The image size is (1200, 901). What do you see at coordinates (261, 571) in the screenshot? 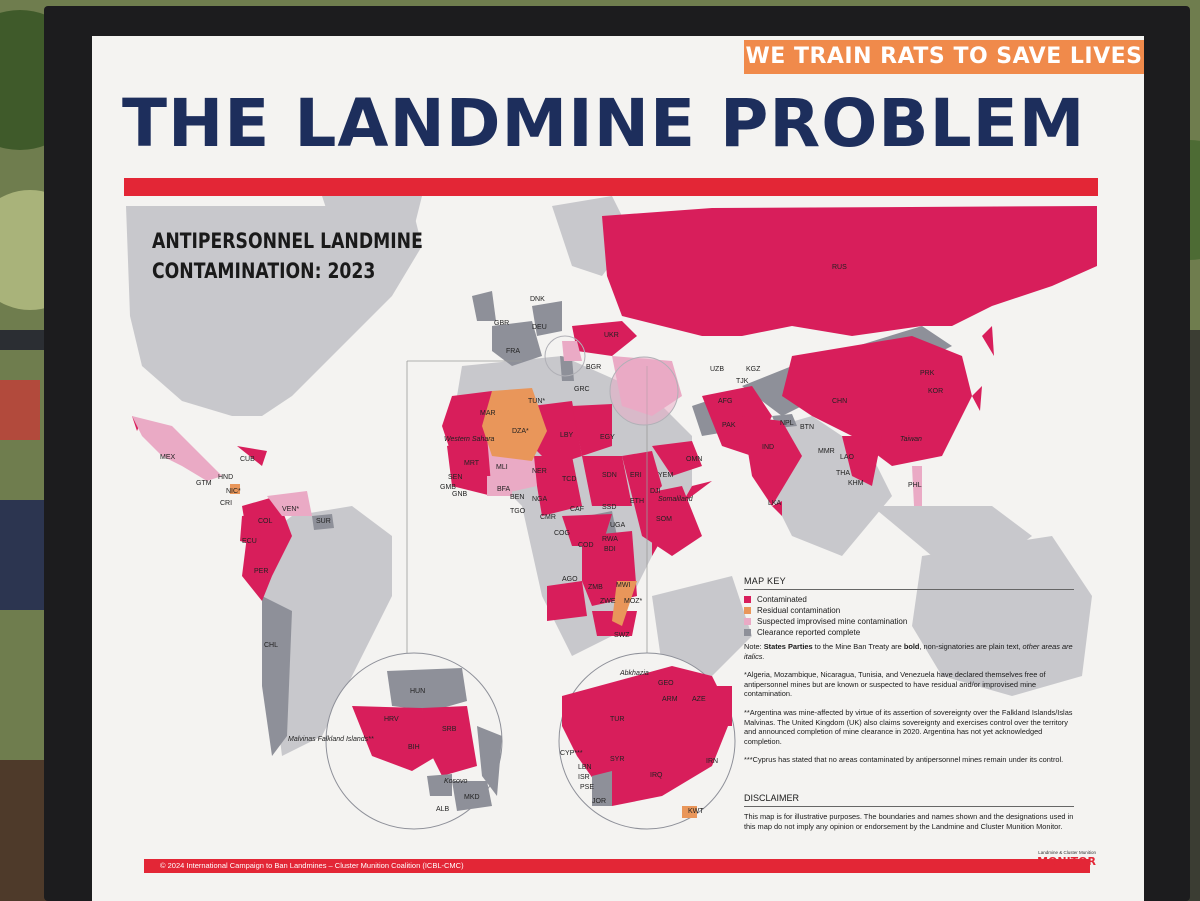
I see `country-label: PER` at bounding box center [261, 571].